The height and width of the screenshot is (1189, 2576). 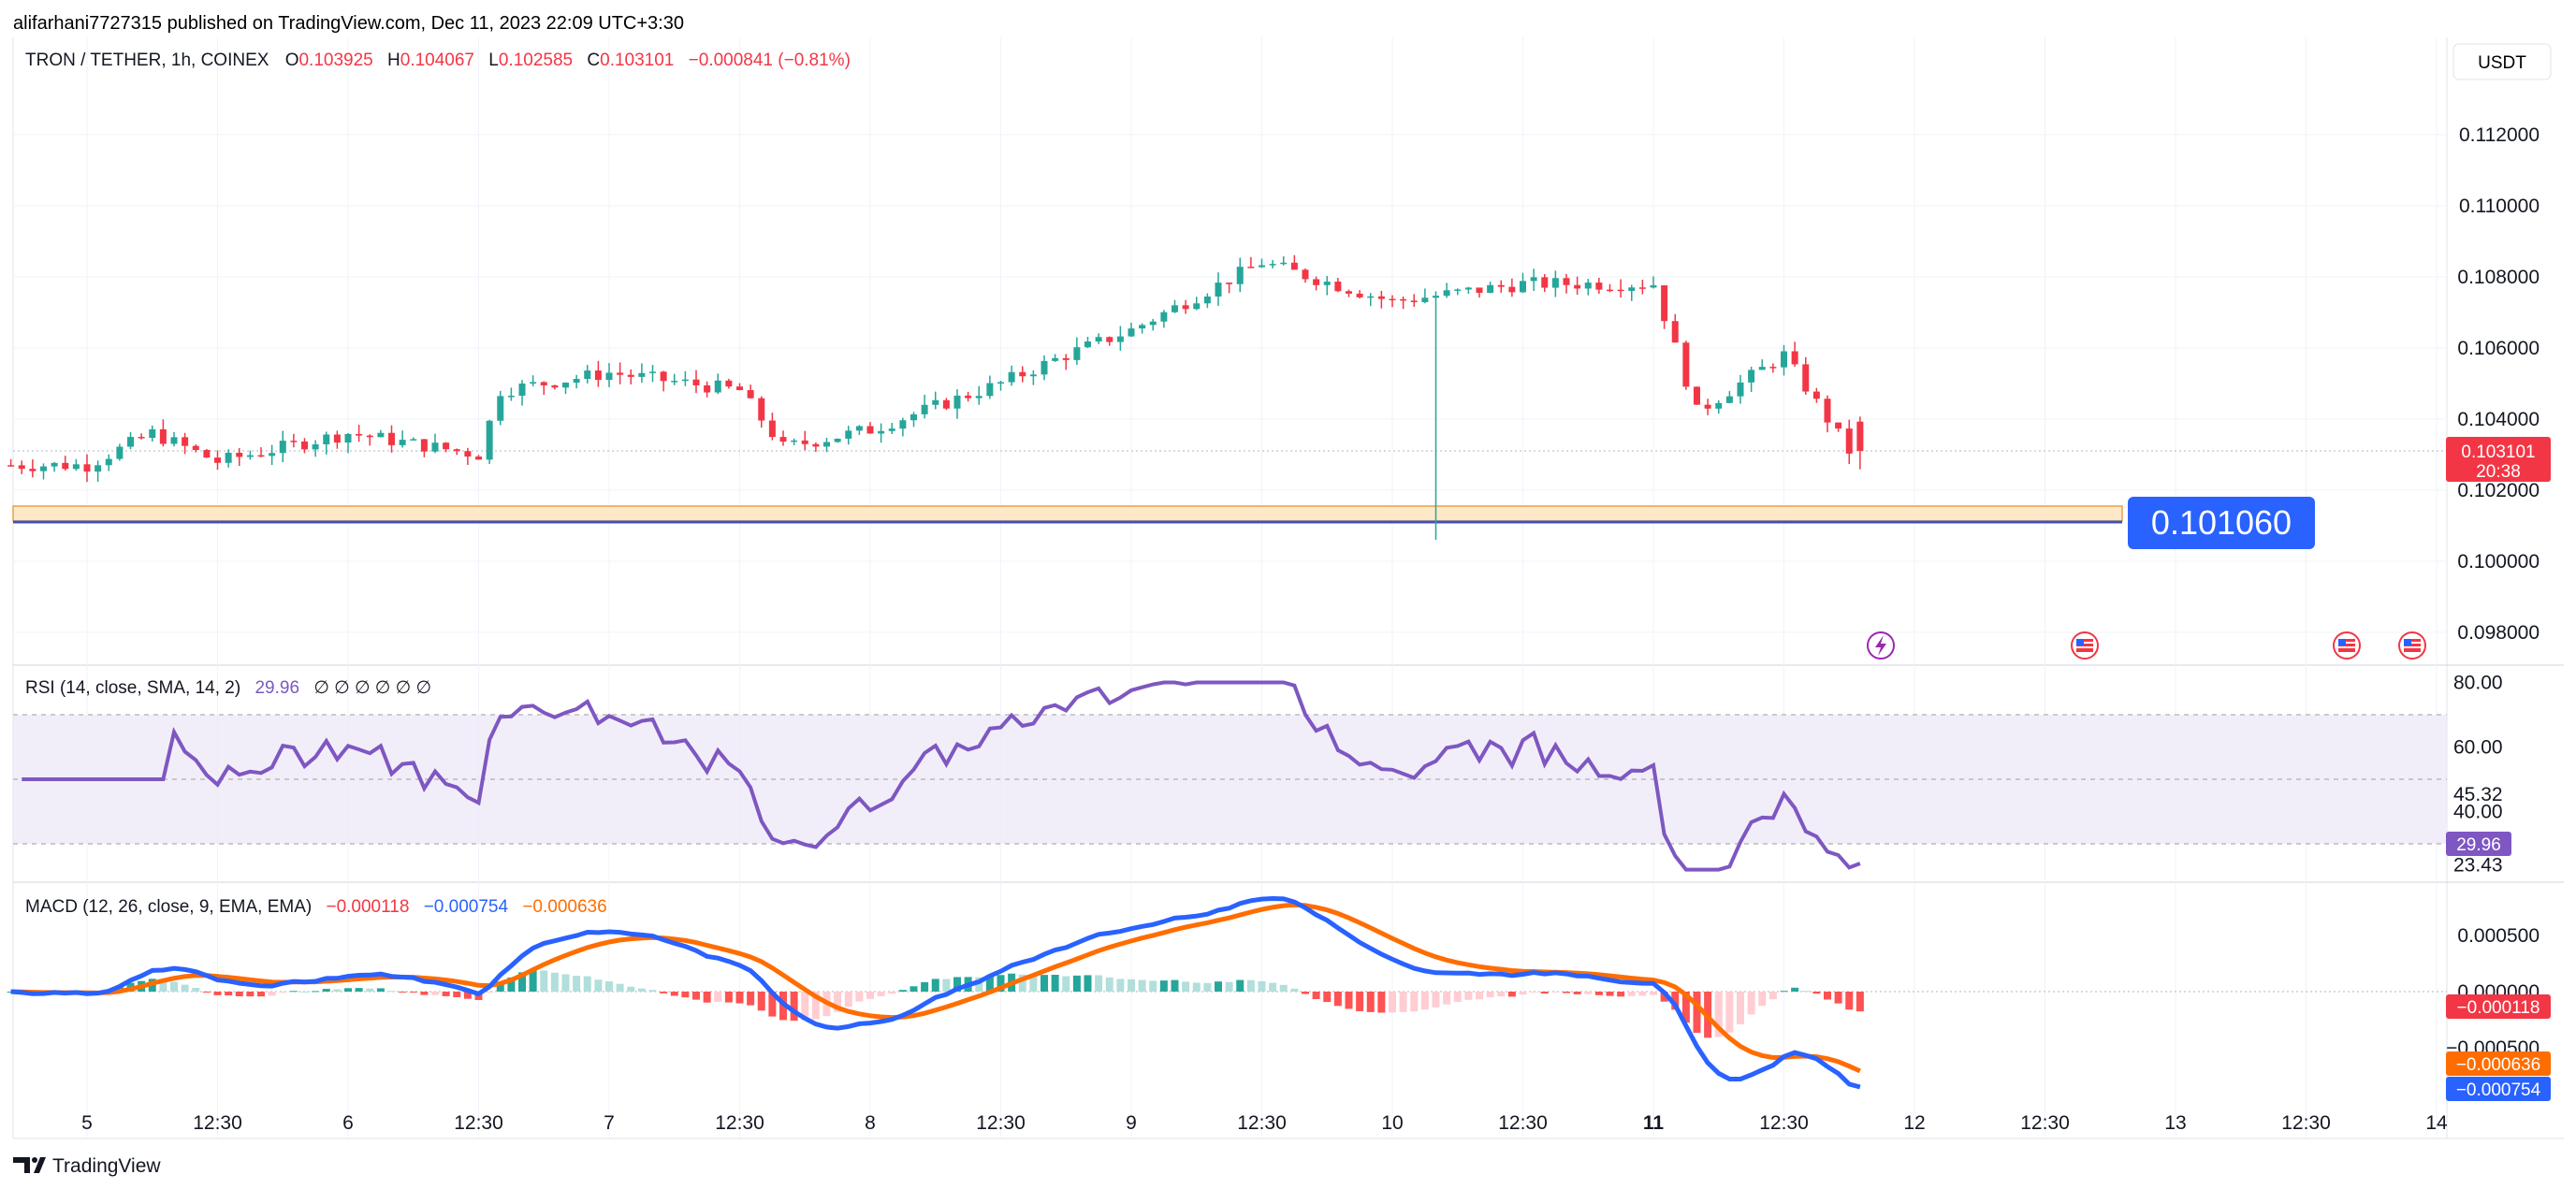 What do you see at coordinates (87, 1166) in the screenshot?
I see `tradingview-logo: TradingView` at bounding box center [87, 1166].